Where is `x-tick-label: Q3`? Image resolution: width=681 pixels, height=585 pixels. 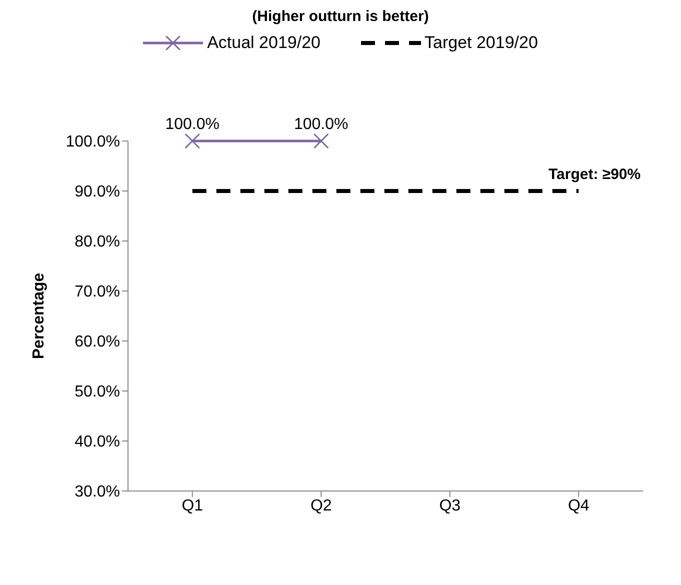
x-tick-label: Q3 is located at coordinates (450, 505).